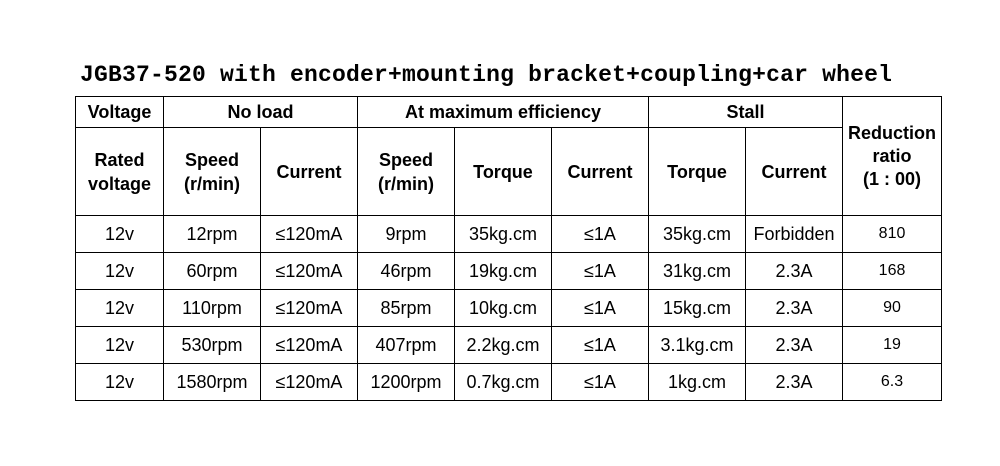 This screenshot has width=1000, height=466. I want to click on no-load-speed-line1: Speed, so click(212, 159).